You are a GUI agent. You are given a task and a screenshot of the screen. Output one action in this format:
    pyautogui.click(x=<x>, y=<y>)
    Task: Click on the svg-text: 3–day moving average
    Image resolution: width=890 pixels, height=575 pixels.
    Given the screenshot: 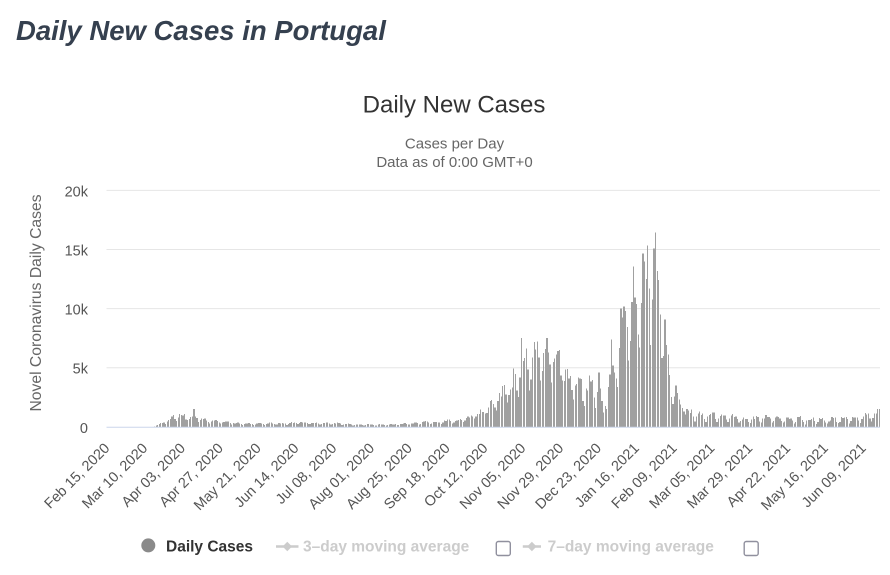 What is the action you would take?
    pyautogui.click(x=386, y=547)
    